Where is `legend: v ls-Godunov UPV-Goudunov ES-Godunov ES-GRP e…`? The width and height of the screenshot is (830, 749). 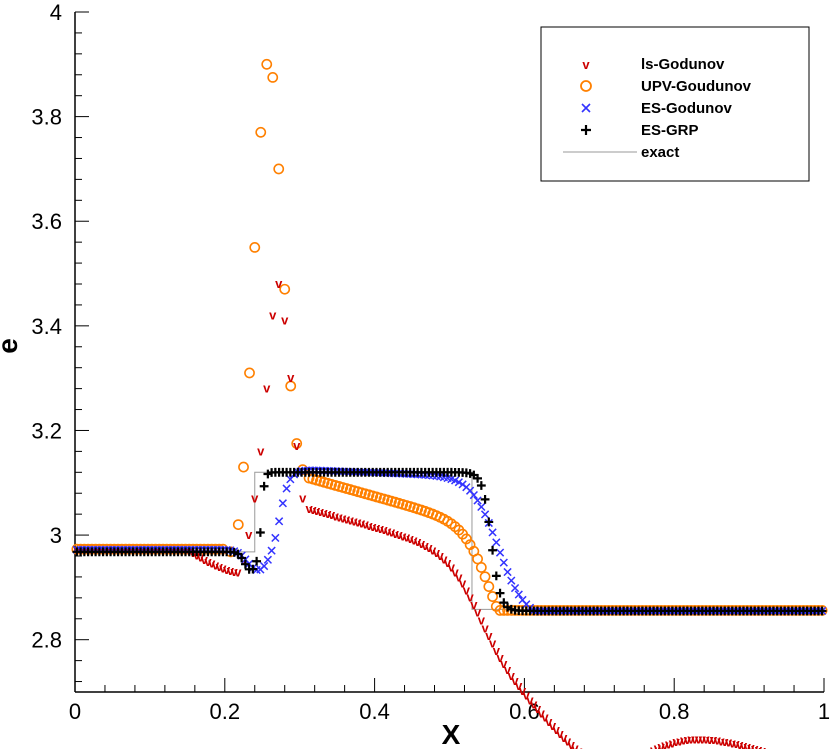 legend: v ls-Godunov UPV-Goudunov ES-Godunov ES-GRP e… is located at coordinates (675, 104).